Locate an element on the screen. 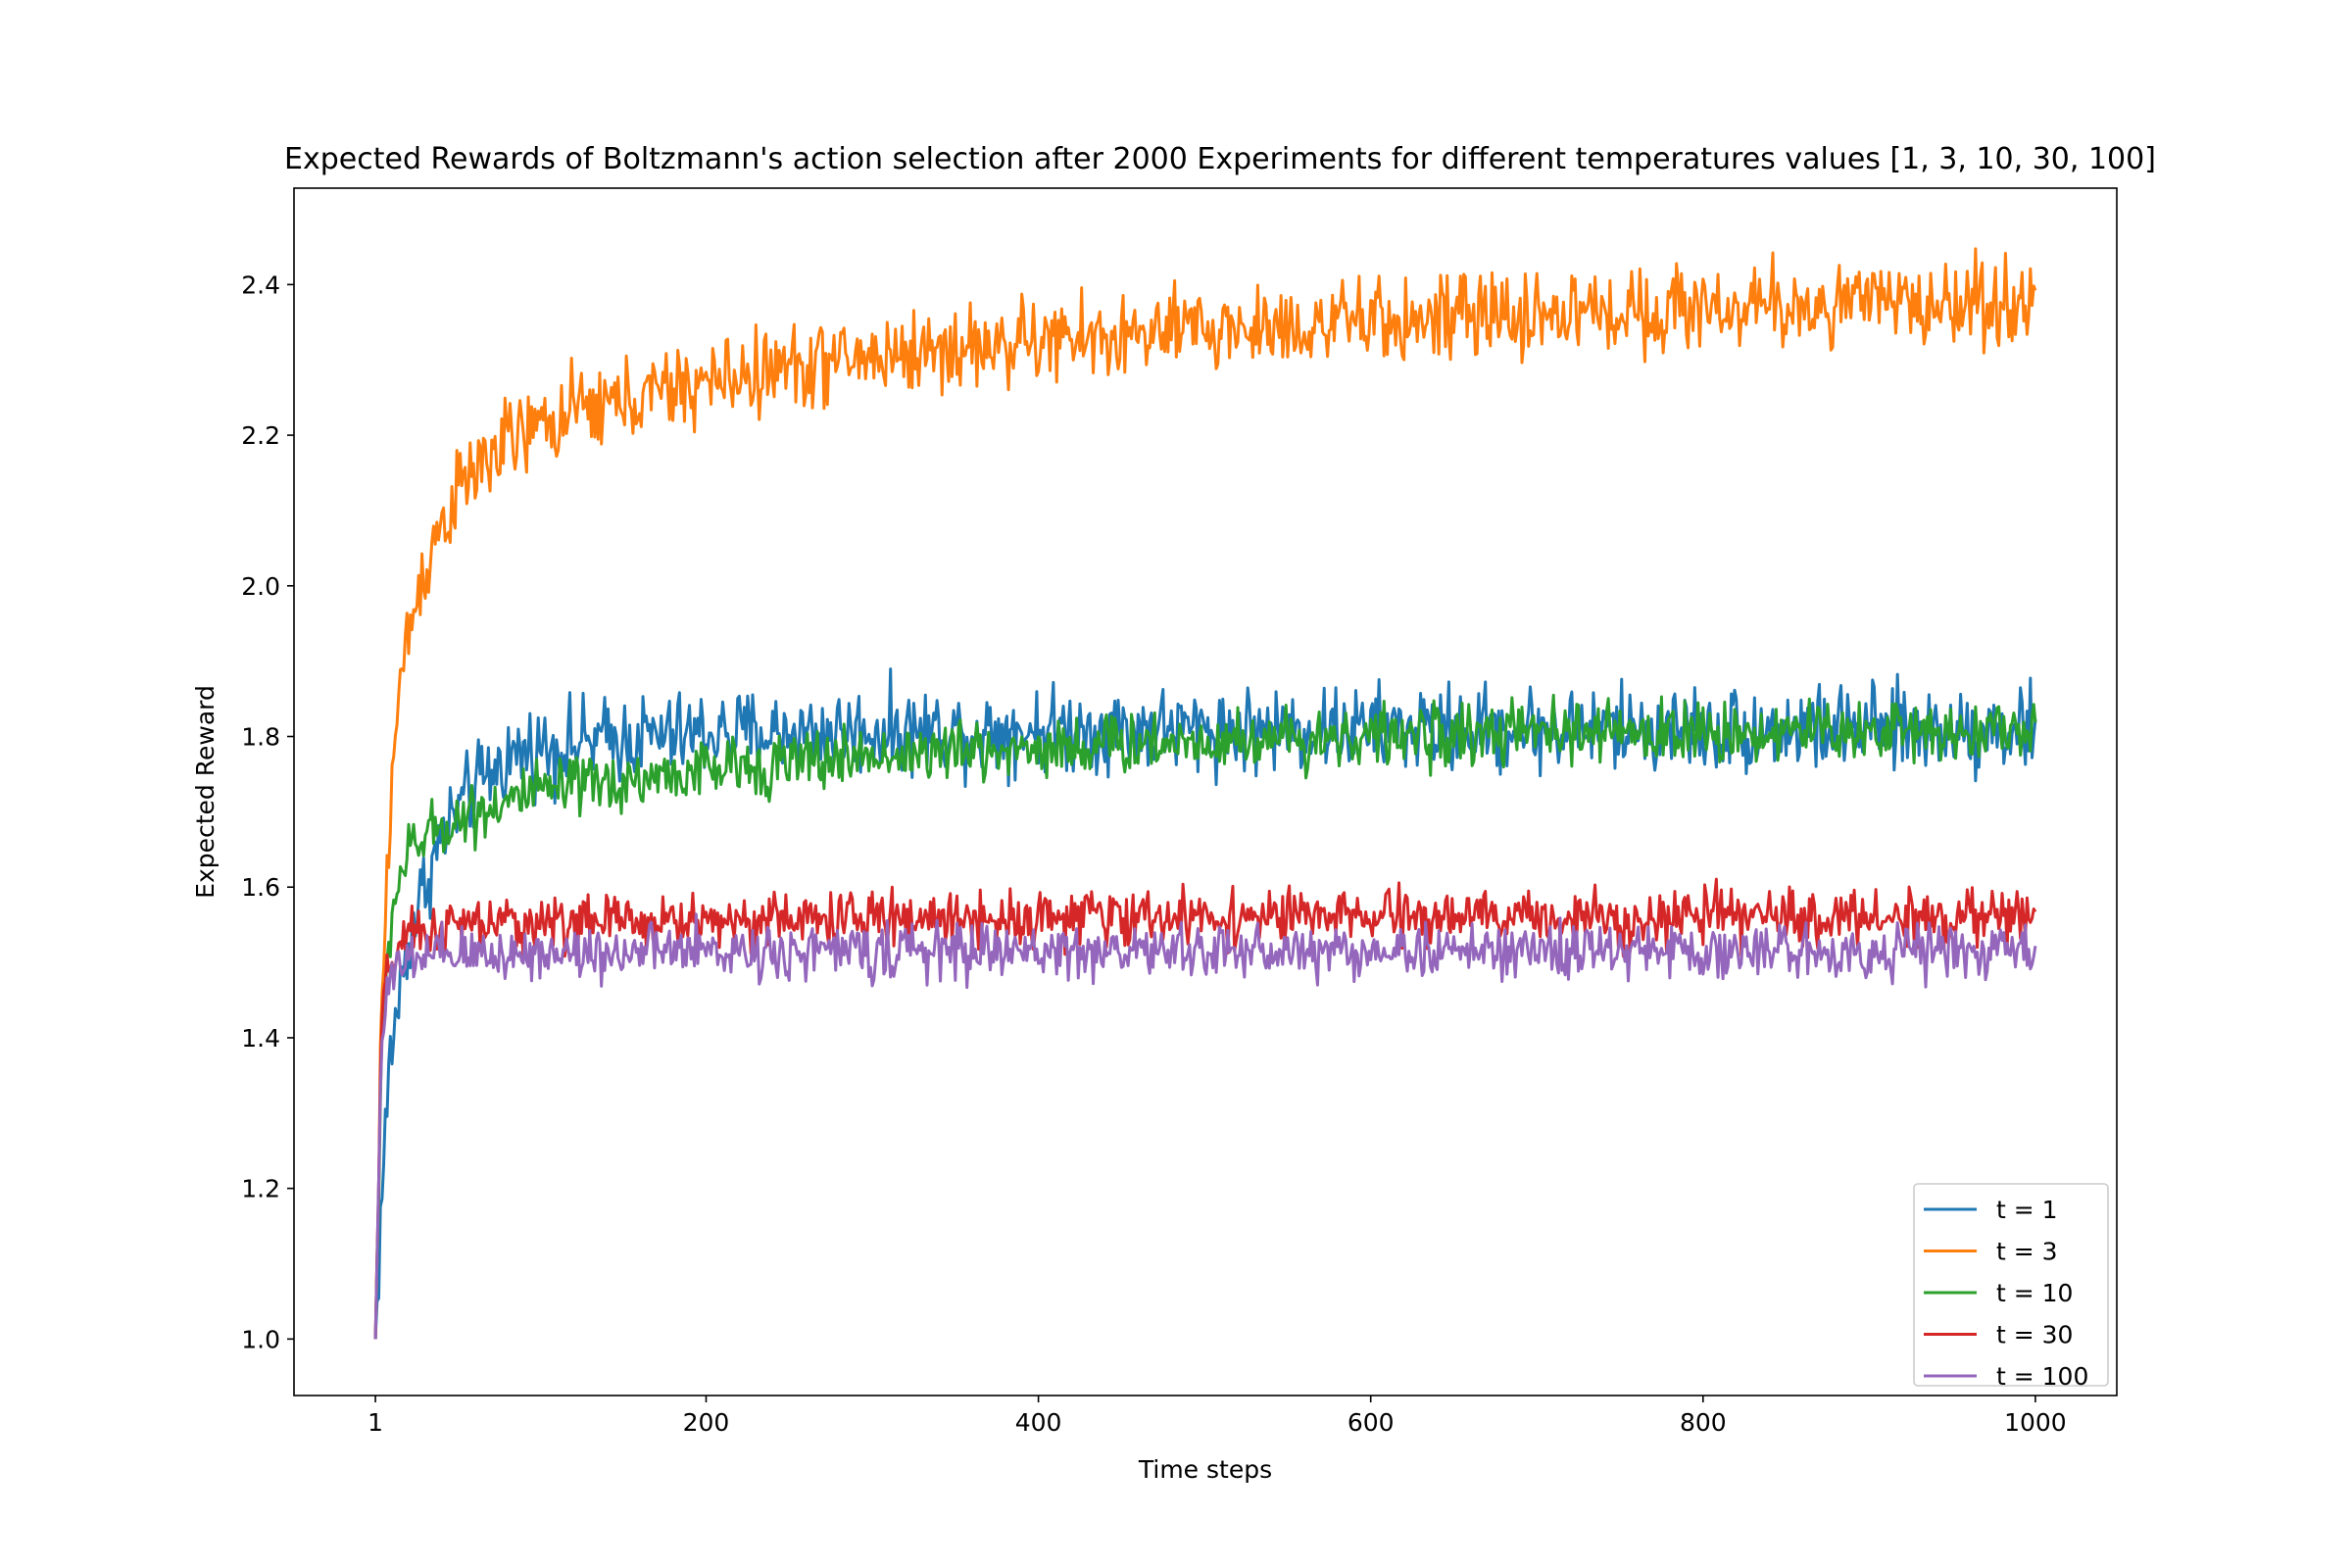  y-axis-label: Expected Reward is located at coordinates (205, 792).